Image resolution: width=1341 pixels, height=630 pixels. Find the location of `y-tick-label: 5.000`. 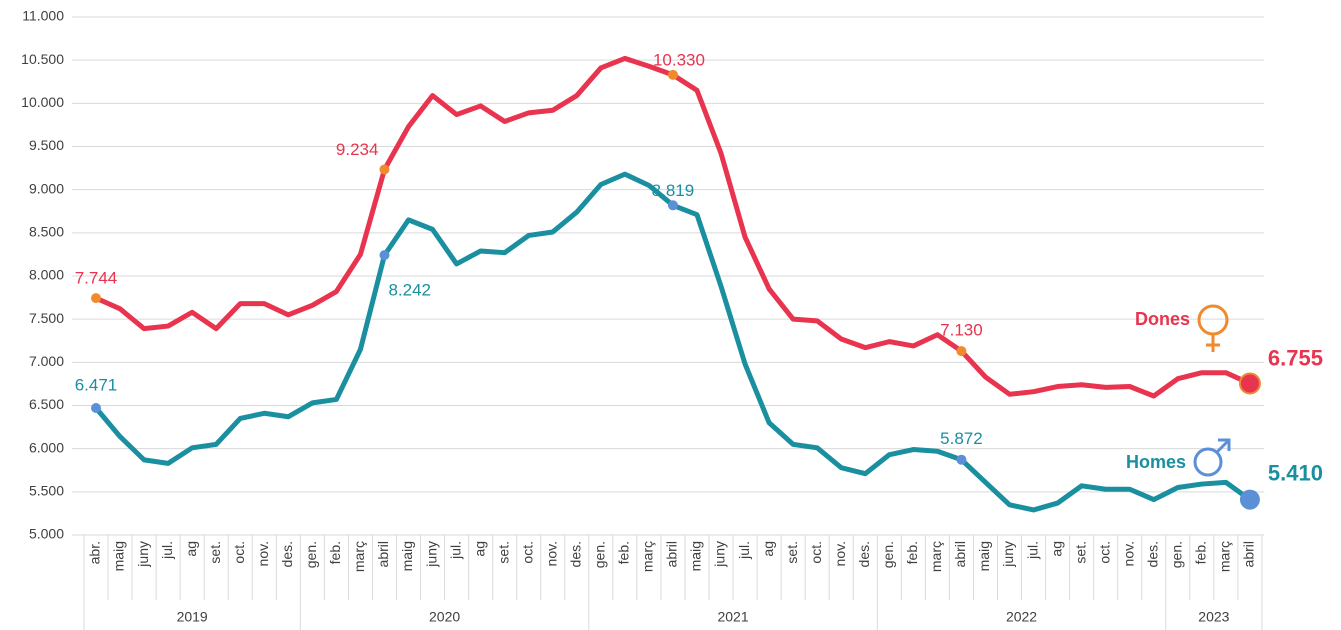

y-tick-label: 5.000 is located at coordinates (46, 534).